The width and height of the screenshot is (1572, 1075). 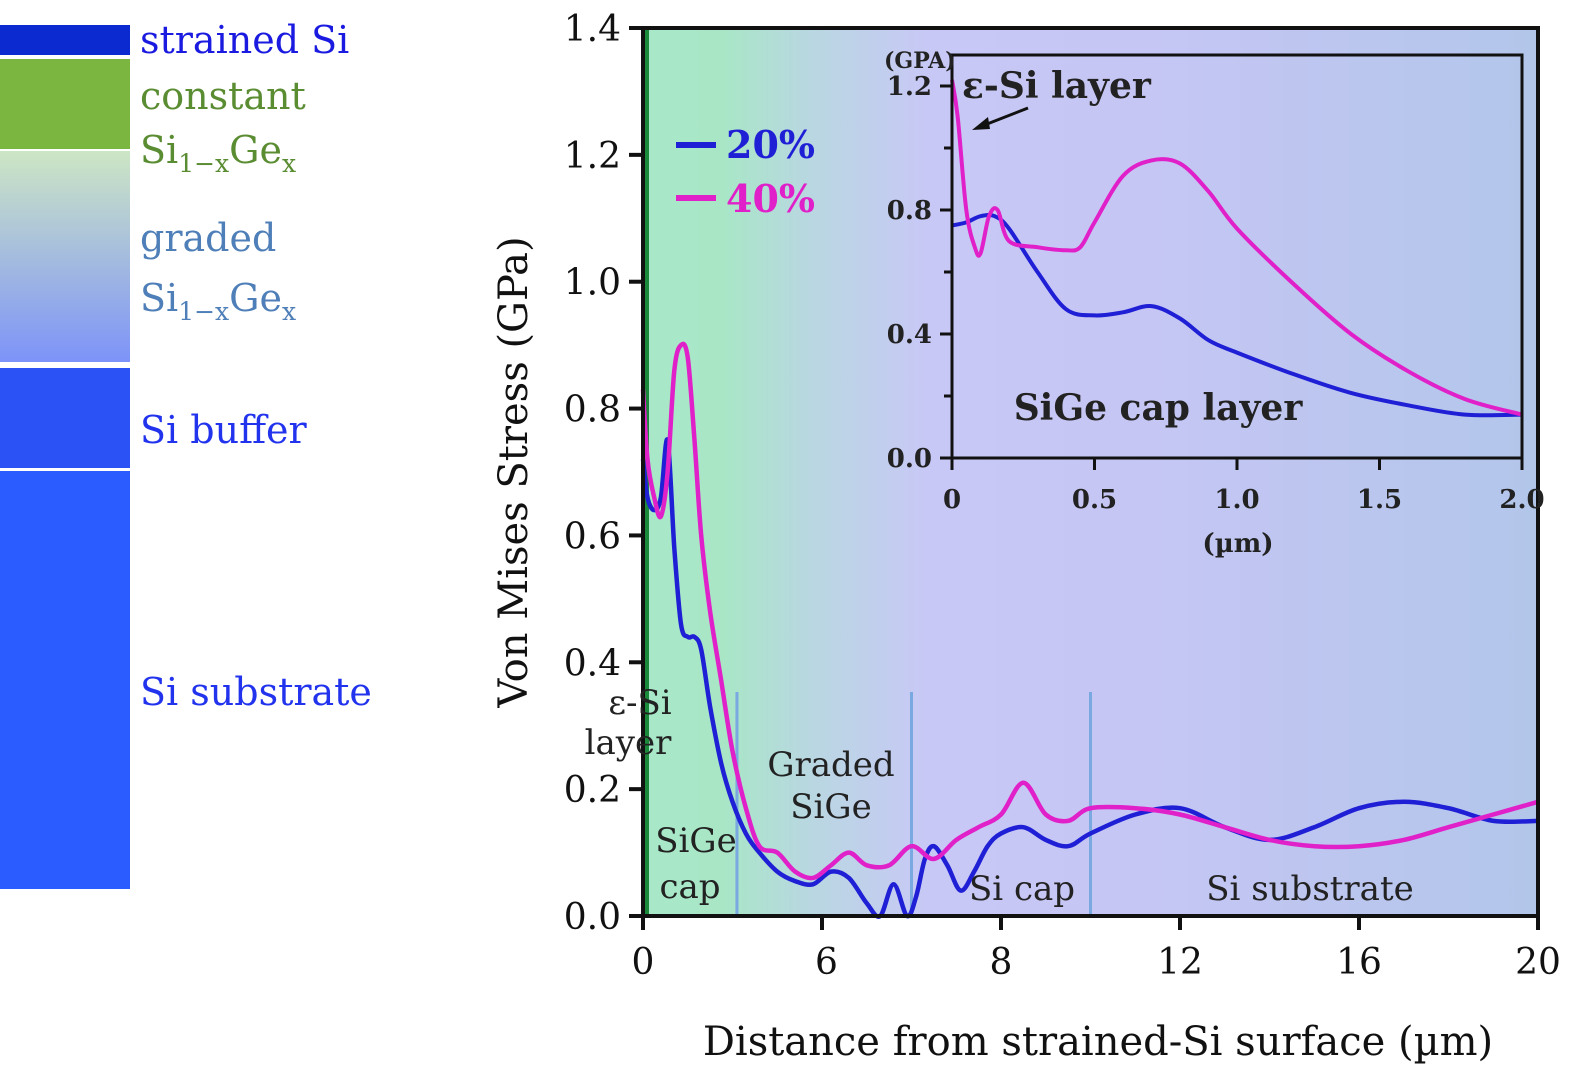 I want to click on label-graded-alloy: Si1−xGex, so click(x=218, y=301).